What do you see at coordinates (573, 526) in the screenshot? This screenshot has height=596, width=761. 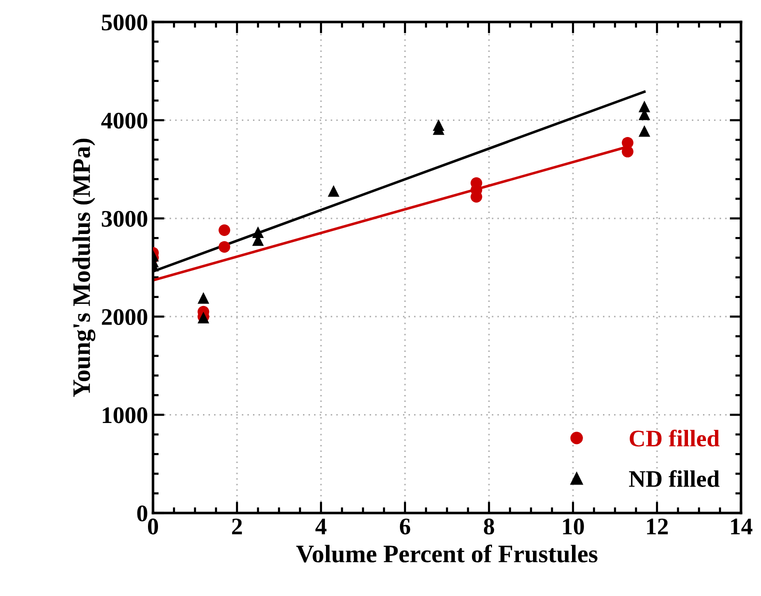 I see `x-tick-label: 10` at bounding box center [573, 526].